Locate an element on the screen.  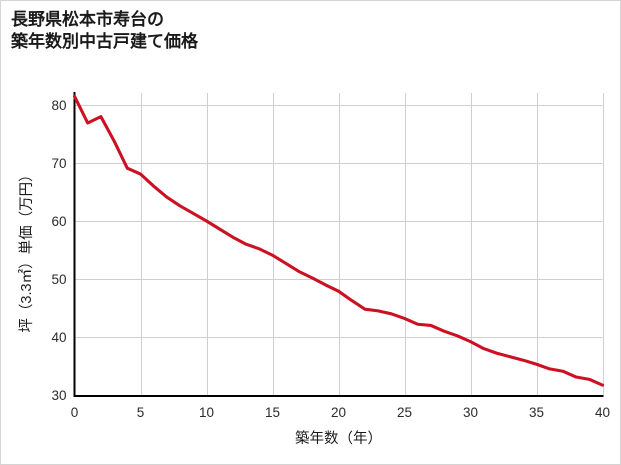
y-tick-label: 70 is located at coordinates (58, 163).